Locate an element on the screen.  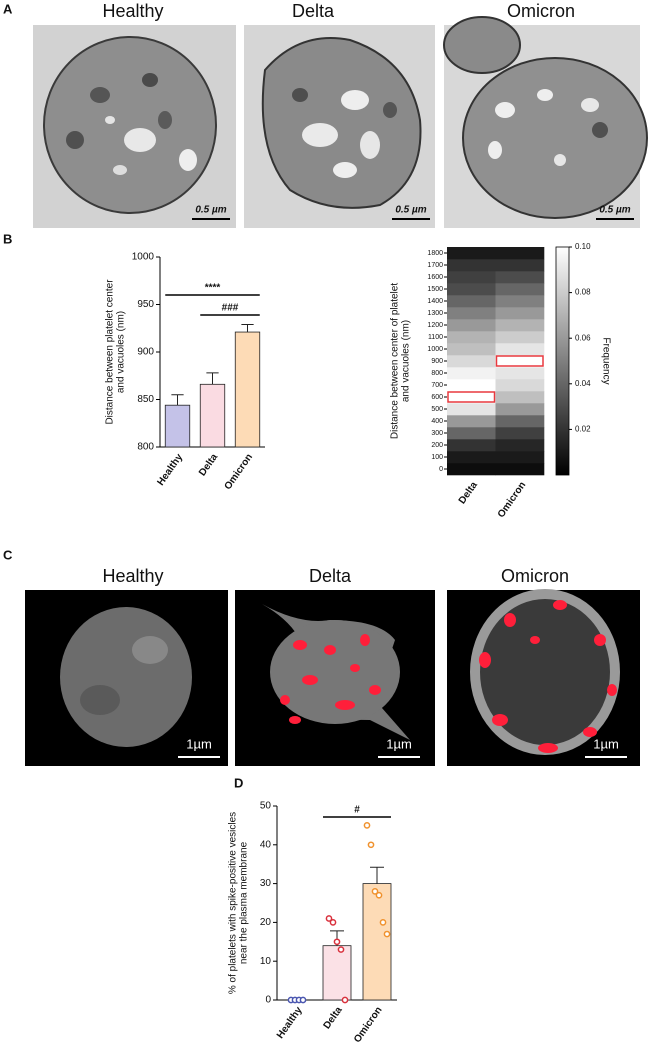
y-tick-label: 700 is located at coordinates (437, 385).